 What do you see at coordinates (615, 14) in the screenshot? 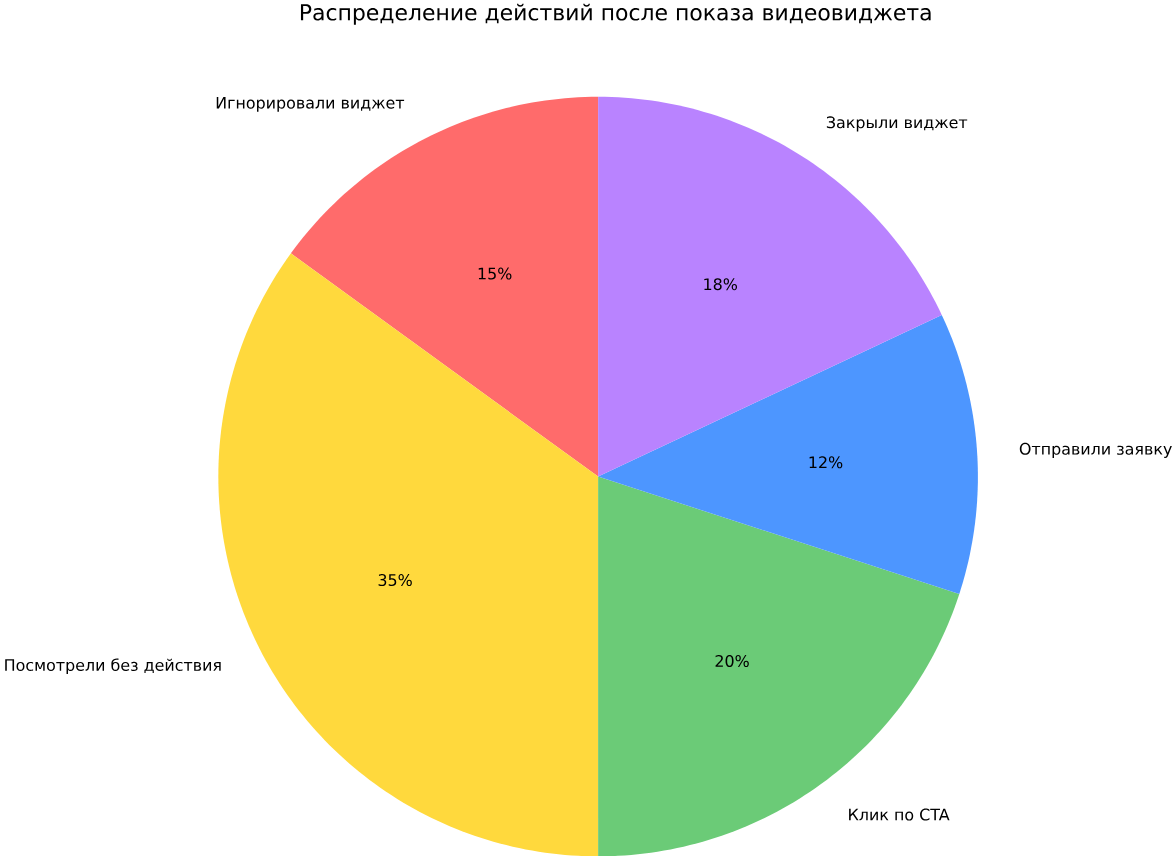
I see `chart-title: Распределение действий после показа видеовиджета` at bounding box center [615, 14].